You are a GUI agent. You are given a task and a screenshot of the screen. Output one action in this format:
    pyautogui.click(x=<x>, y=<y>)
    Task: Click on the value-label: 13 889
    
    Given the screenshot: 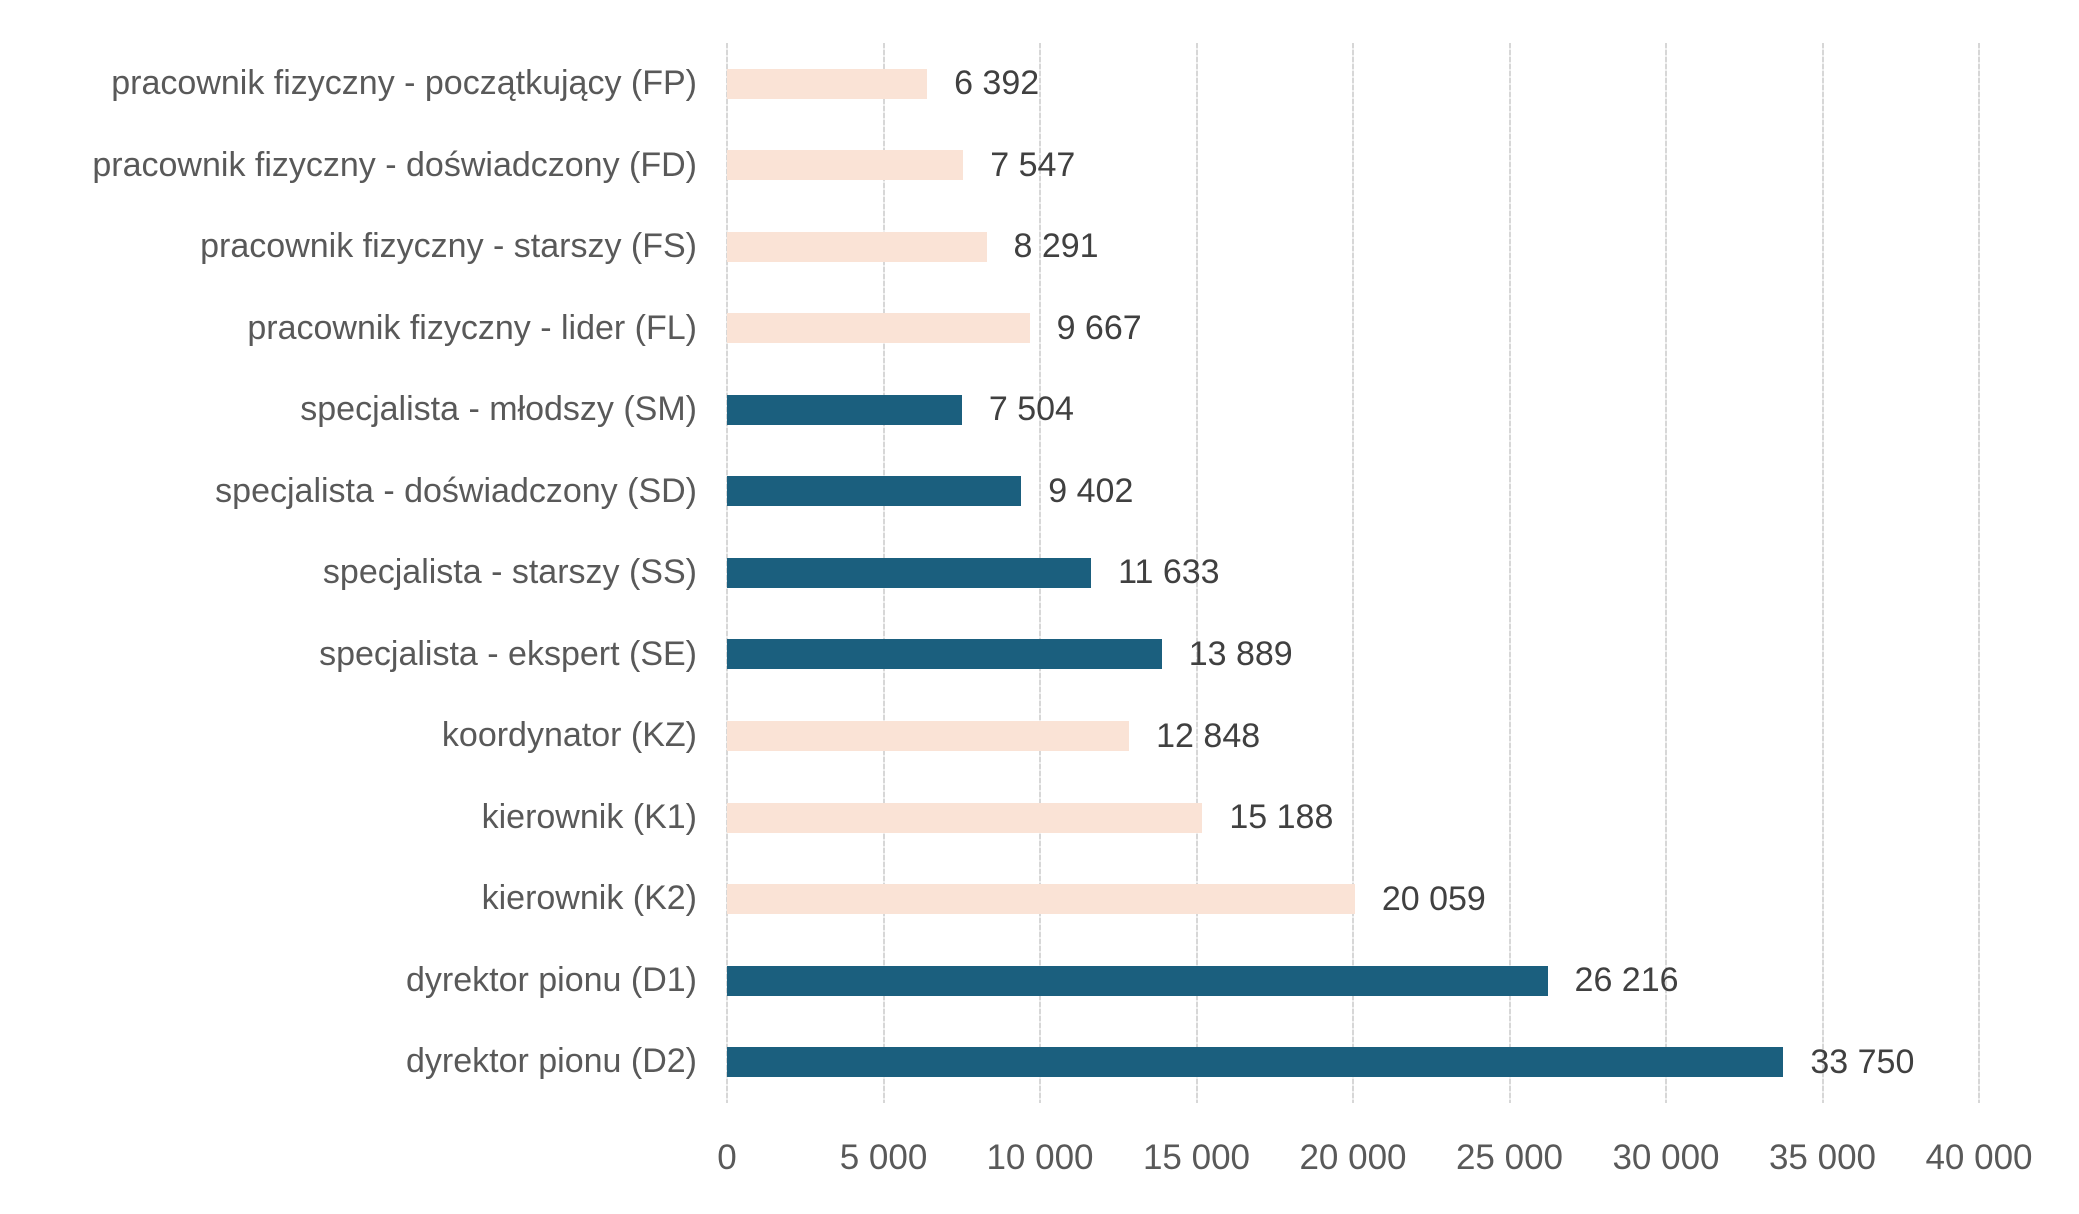 What is the action you would take?
    pyautogui.click(x=1240, y=653)
    